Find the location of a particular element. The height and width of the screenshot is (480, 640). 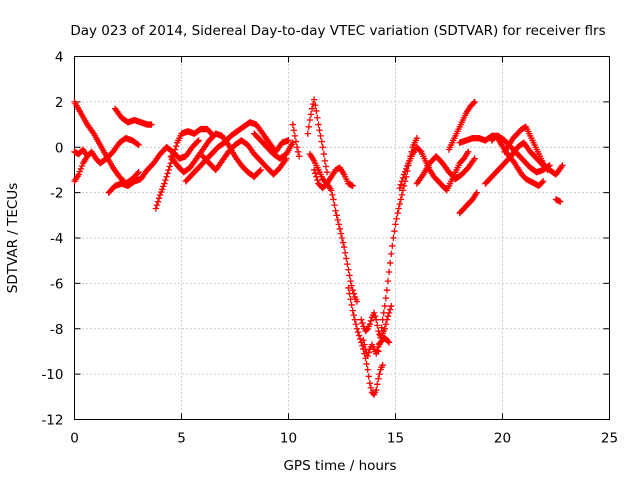

x-tick-labels: 0 5 10 15 20 25 is located at coordinates (344, 439).